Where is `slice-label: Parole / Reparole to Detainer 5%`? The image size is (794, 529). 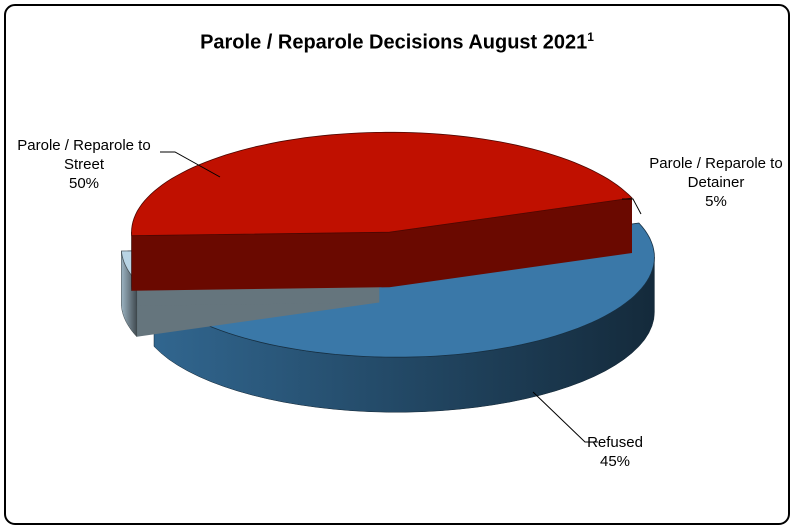 slice-label: Parole / Reparole to Detainer 5% is located at coordinates (716, 182).